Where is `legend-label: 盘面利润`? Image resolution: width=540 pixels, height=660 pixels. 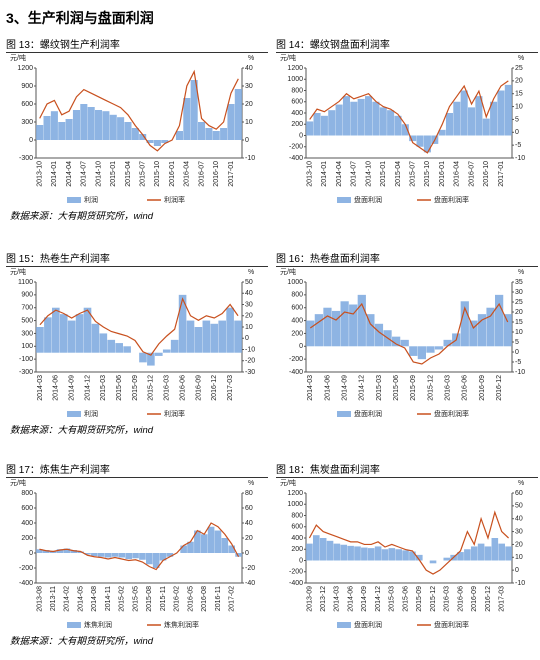
legend-label: 盘面利润 is located at coordinates (368, 199).